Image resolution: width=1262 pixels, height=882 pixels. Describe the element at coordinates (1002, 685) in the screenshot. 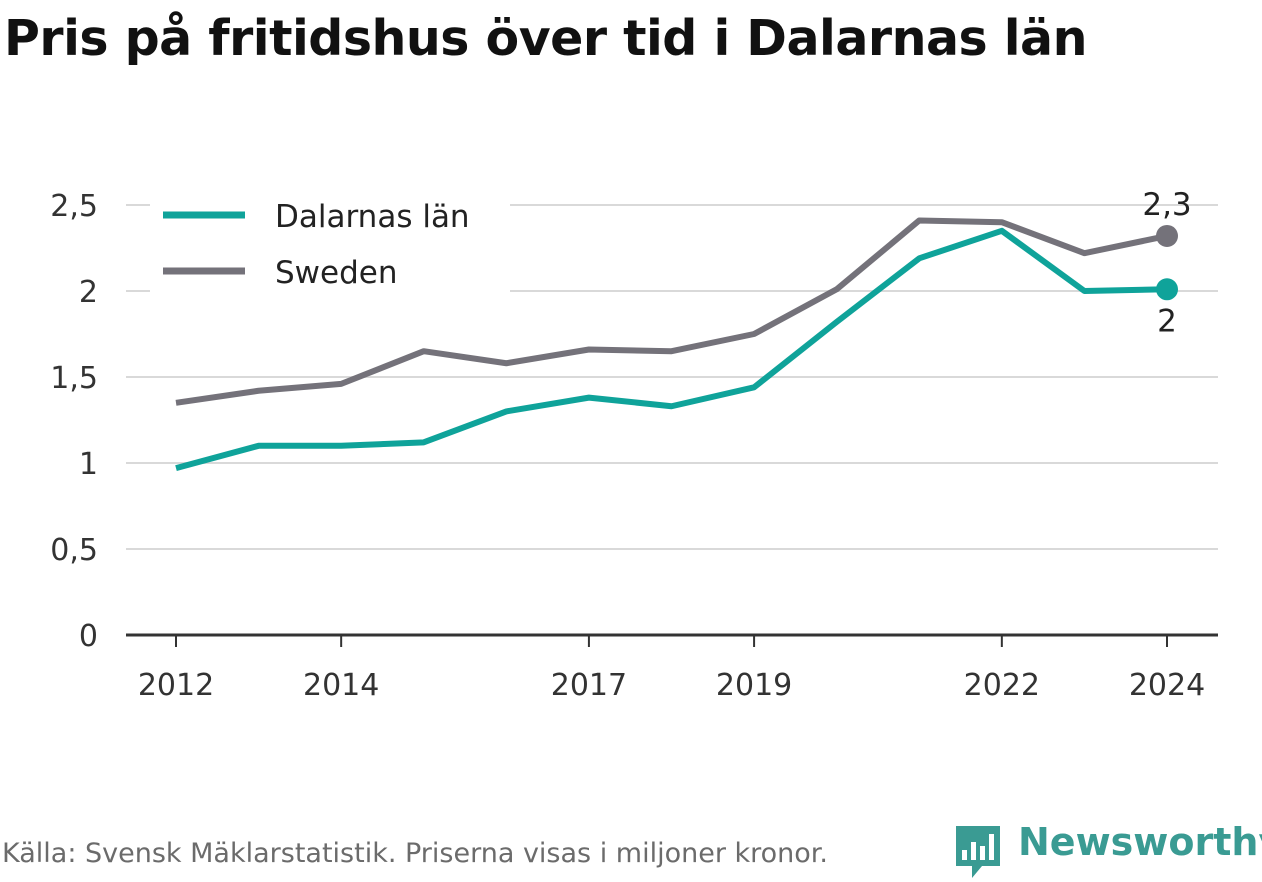

I see `x-tick-label: 2022` at that location.